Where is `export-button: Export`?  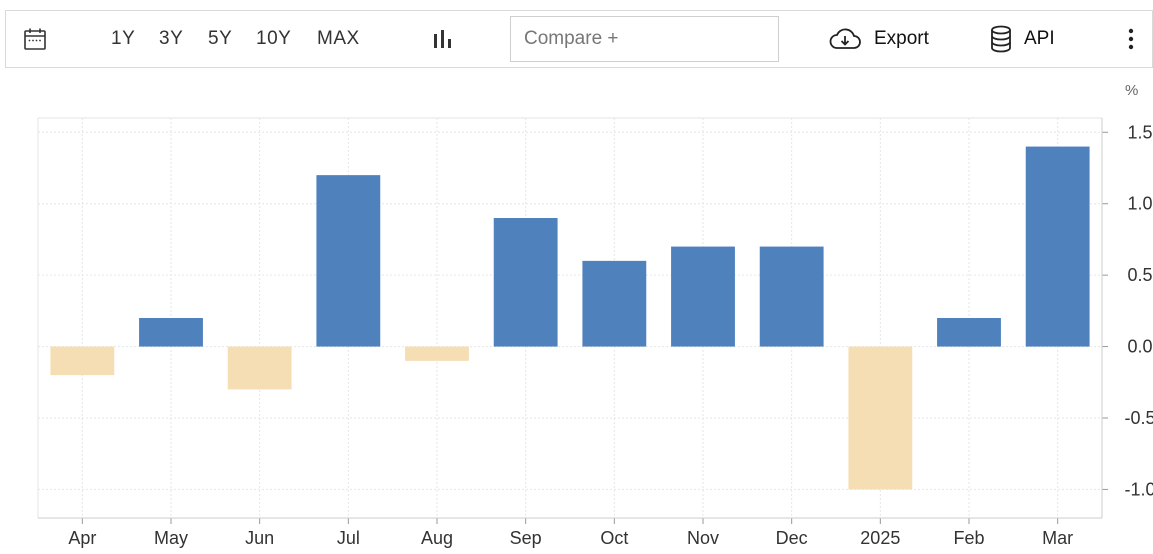
export-button: Export is located at coordinates (878, 39).